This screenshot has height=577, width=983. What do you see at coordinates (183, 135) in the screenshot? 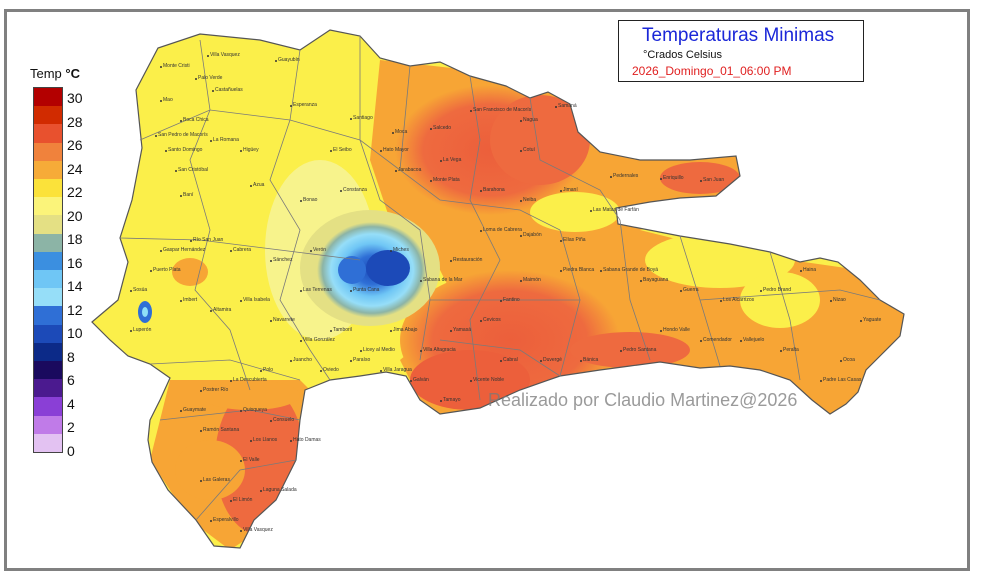
I see `place-label: San Pedro de Macorís` at bounding box center [183, 135].